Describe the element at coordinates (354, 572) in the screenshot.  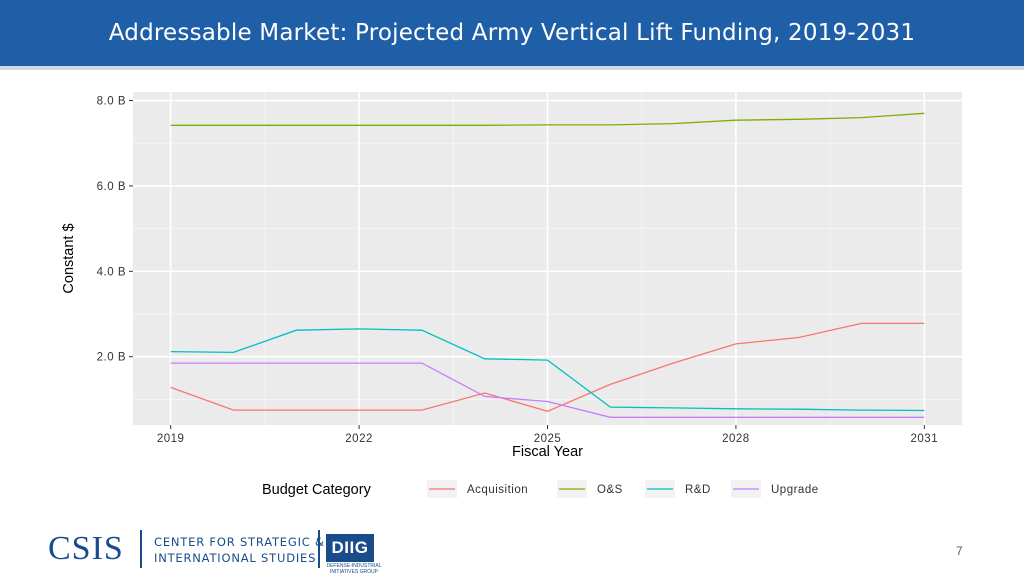
I see `diig-org-line2: INITIATIVES GROUP` at that location.